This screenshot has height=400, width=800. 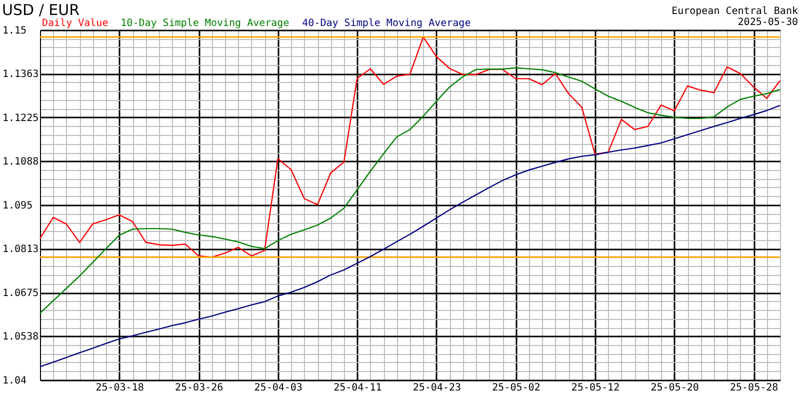 I want to click on x-tick-label: 25-05-28, so click(x=754, y=388).